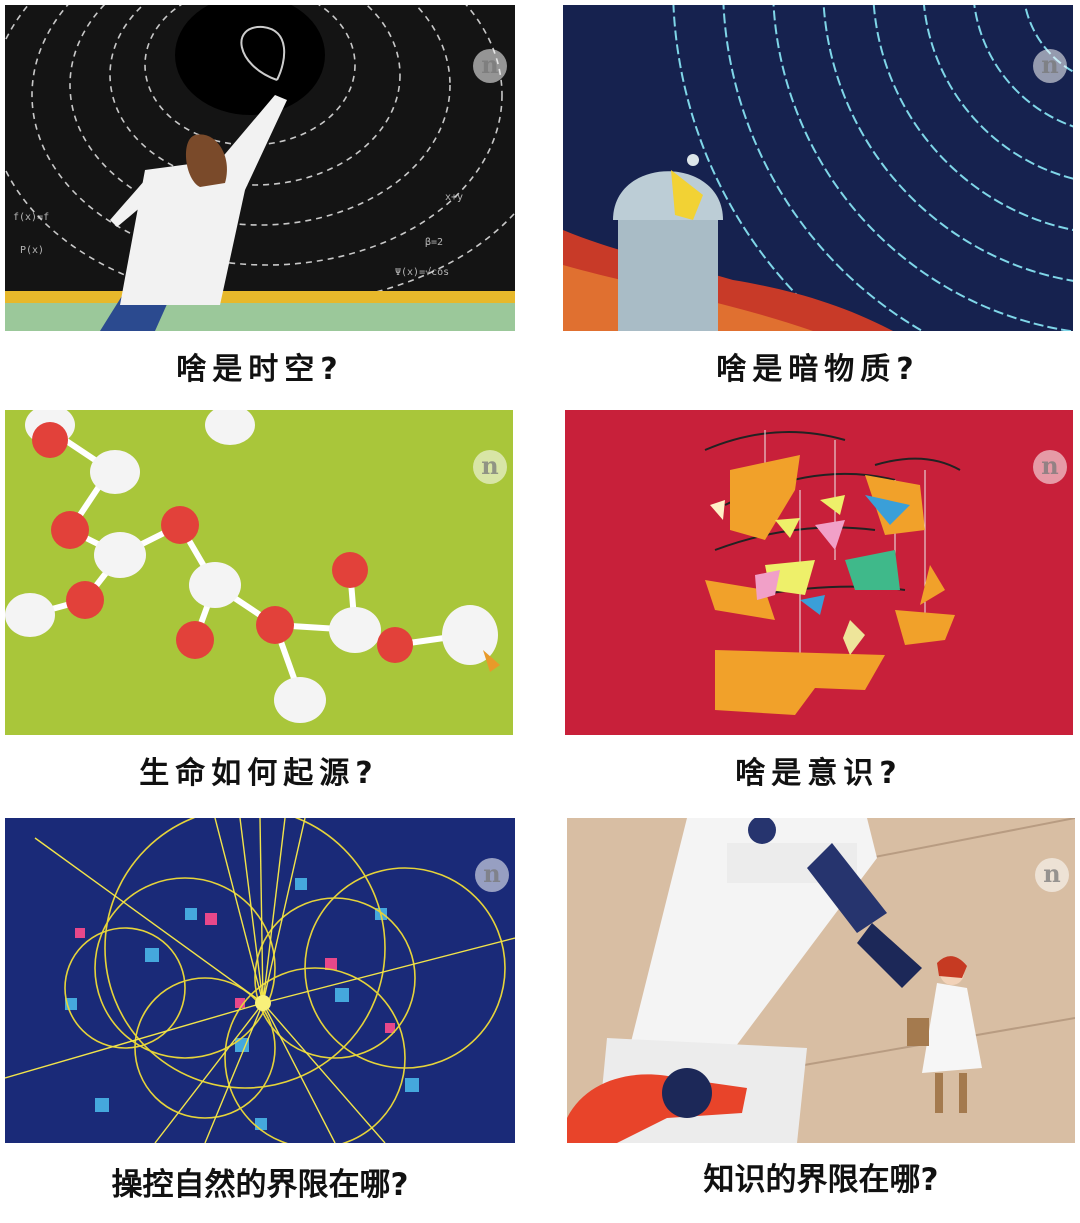 Image resolution: width=1080 pixels, height=1223 pixels. I want to click on microscope-illustration, so click(821, 980).